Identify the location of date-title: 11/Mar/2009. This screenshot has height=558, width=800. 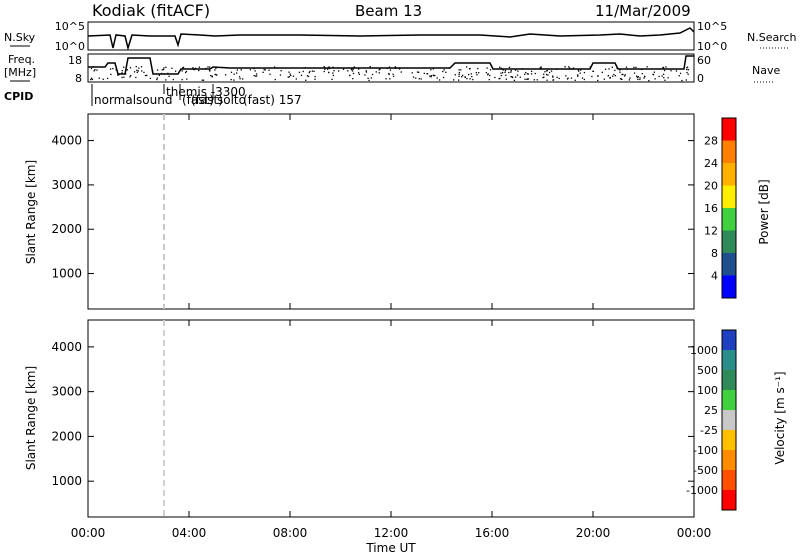
(643, 11).